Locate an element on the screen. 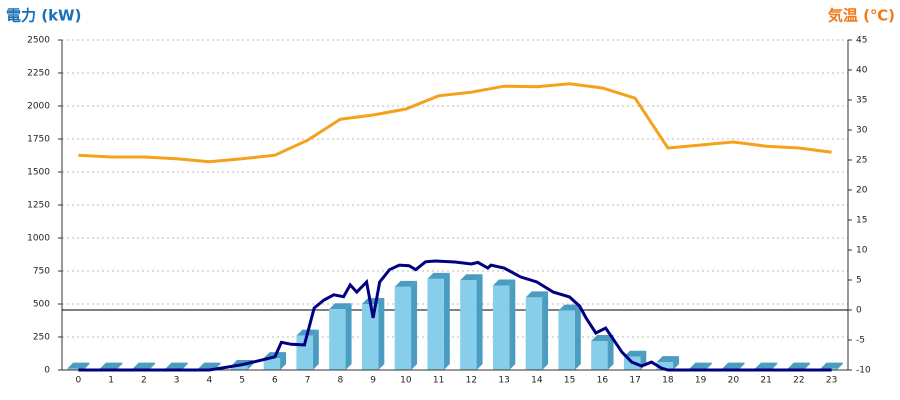  y2-axis-title: 気温 (℃) is located at coordinates (861, 16).